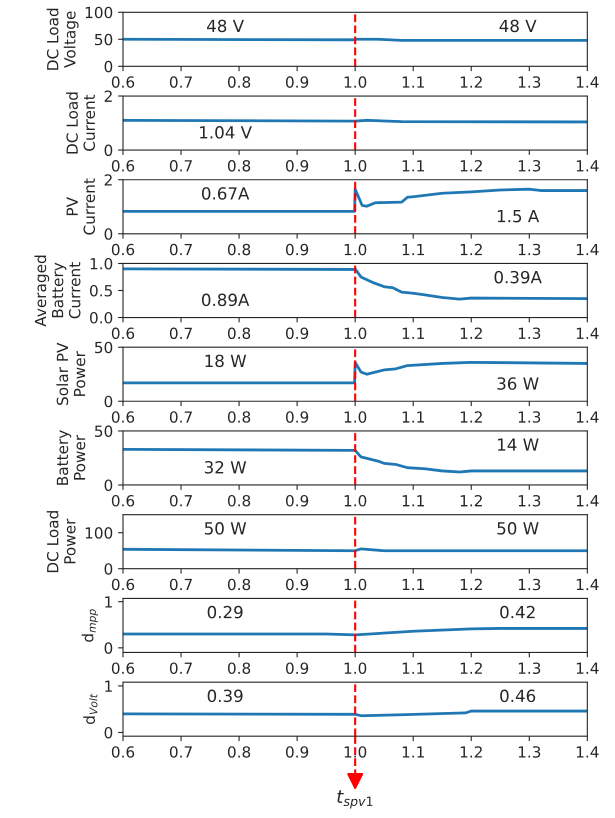 Image resolution: width=615 pixels, height=818 pixels. Describe the element at coordinates (518, 444) in the screenshot. I see `annotation: 14 W` at that location.